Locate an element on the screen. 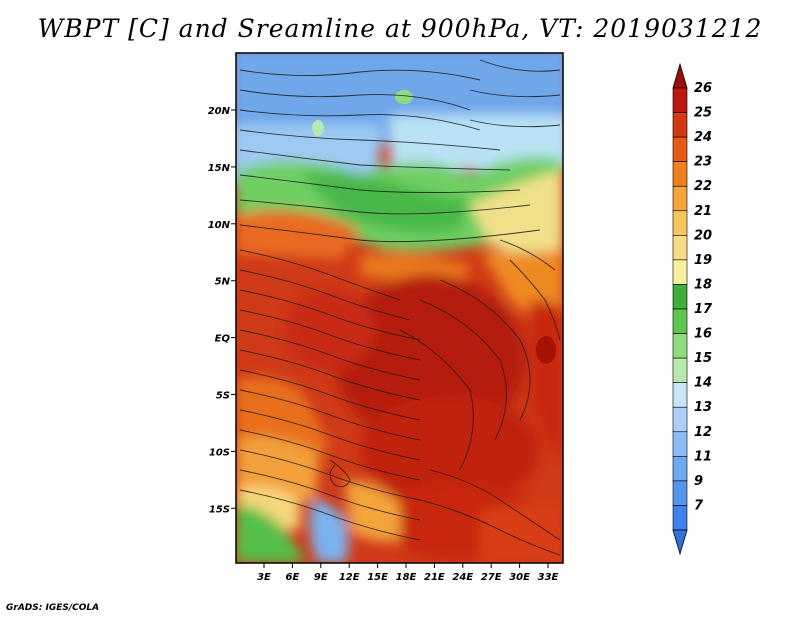  lon-tick-label: 15E is located at coordinates (377, 577).